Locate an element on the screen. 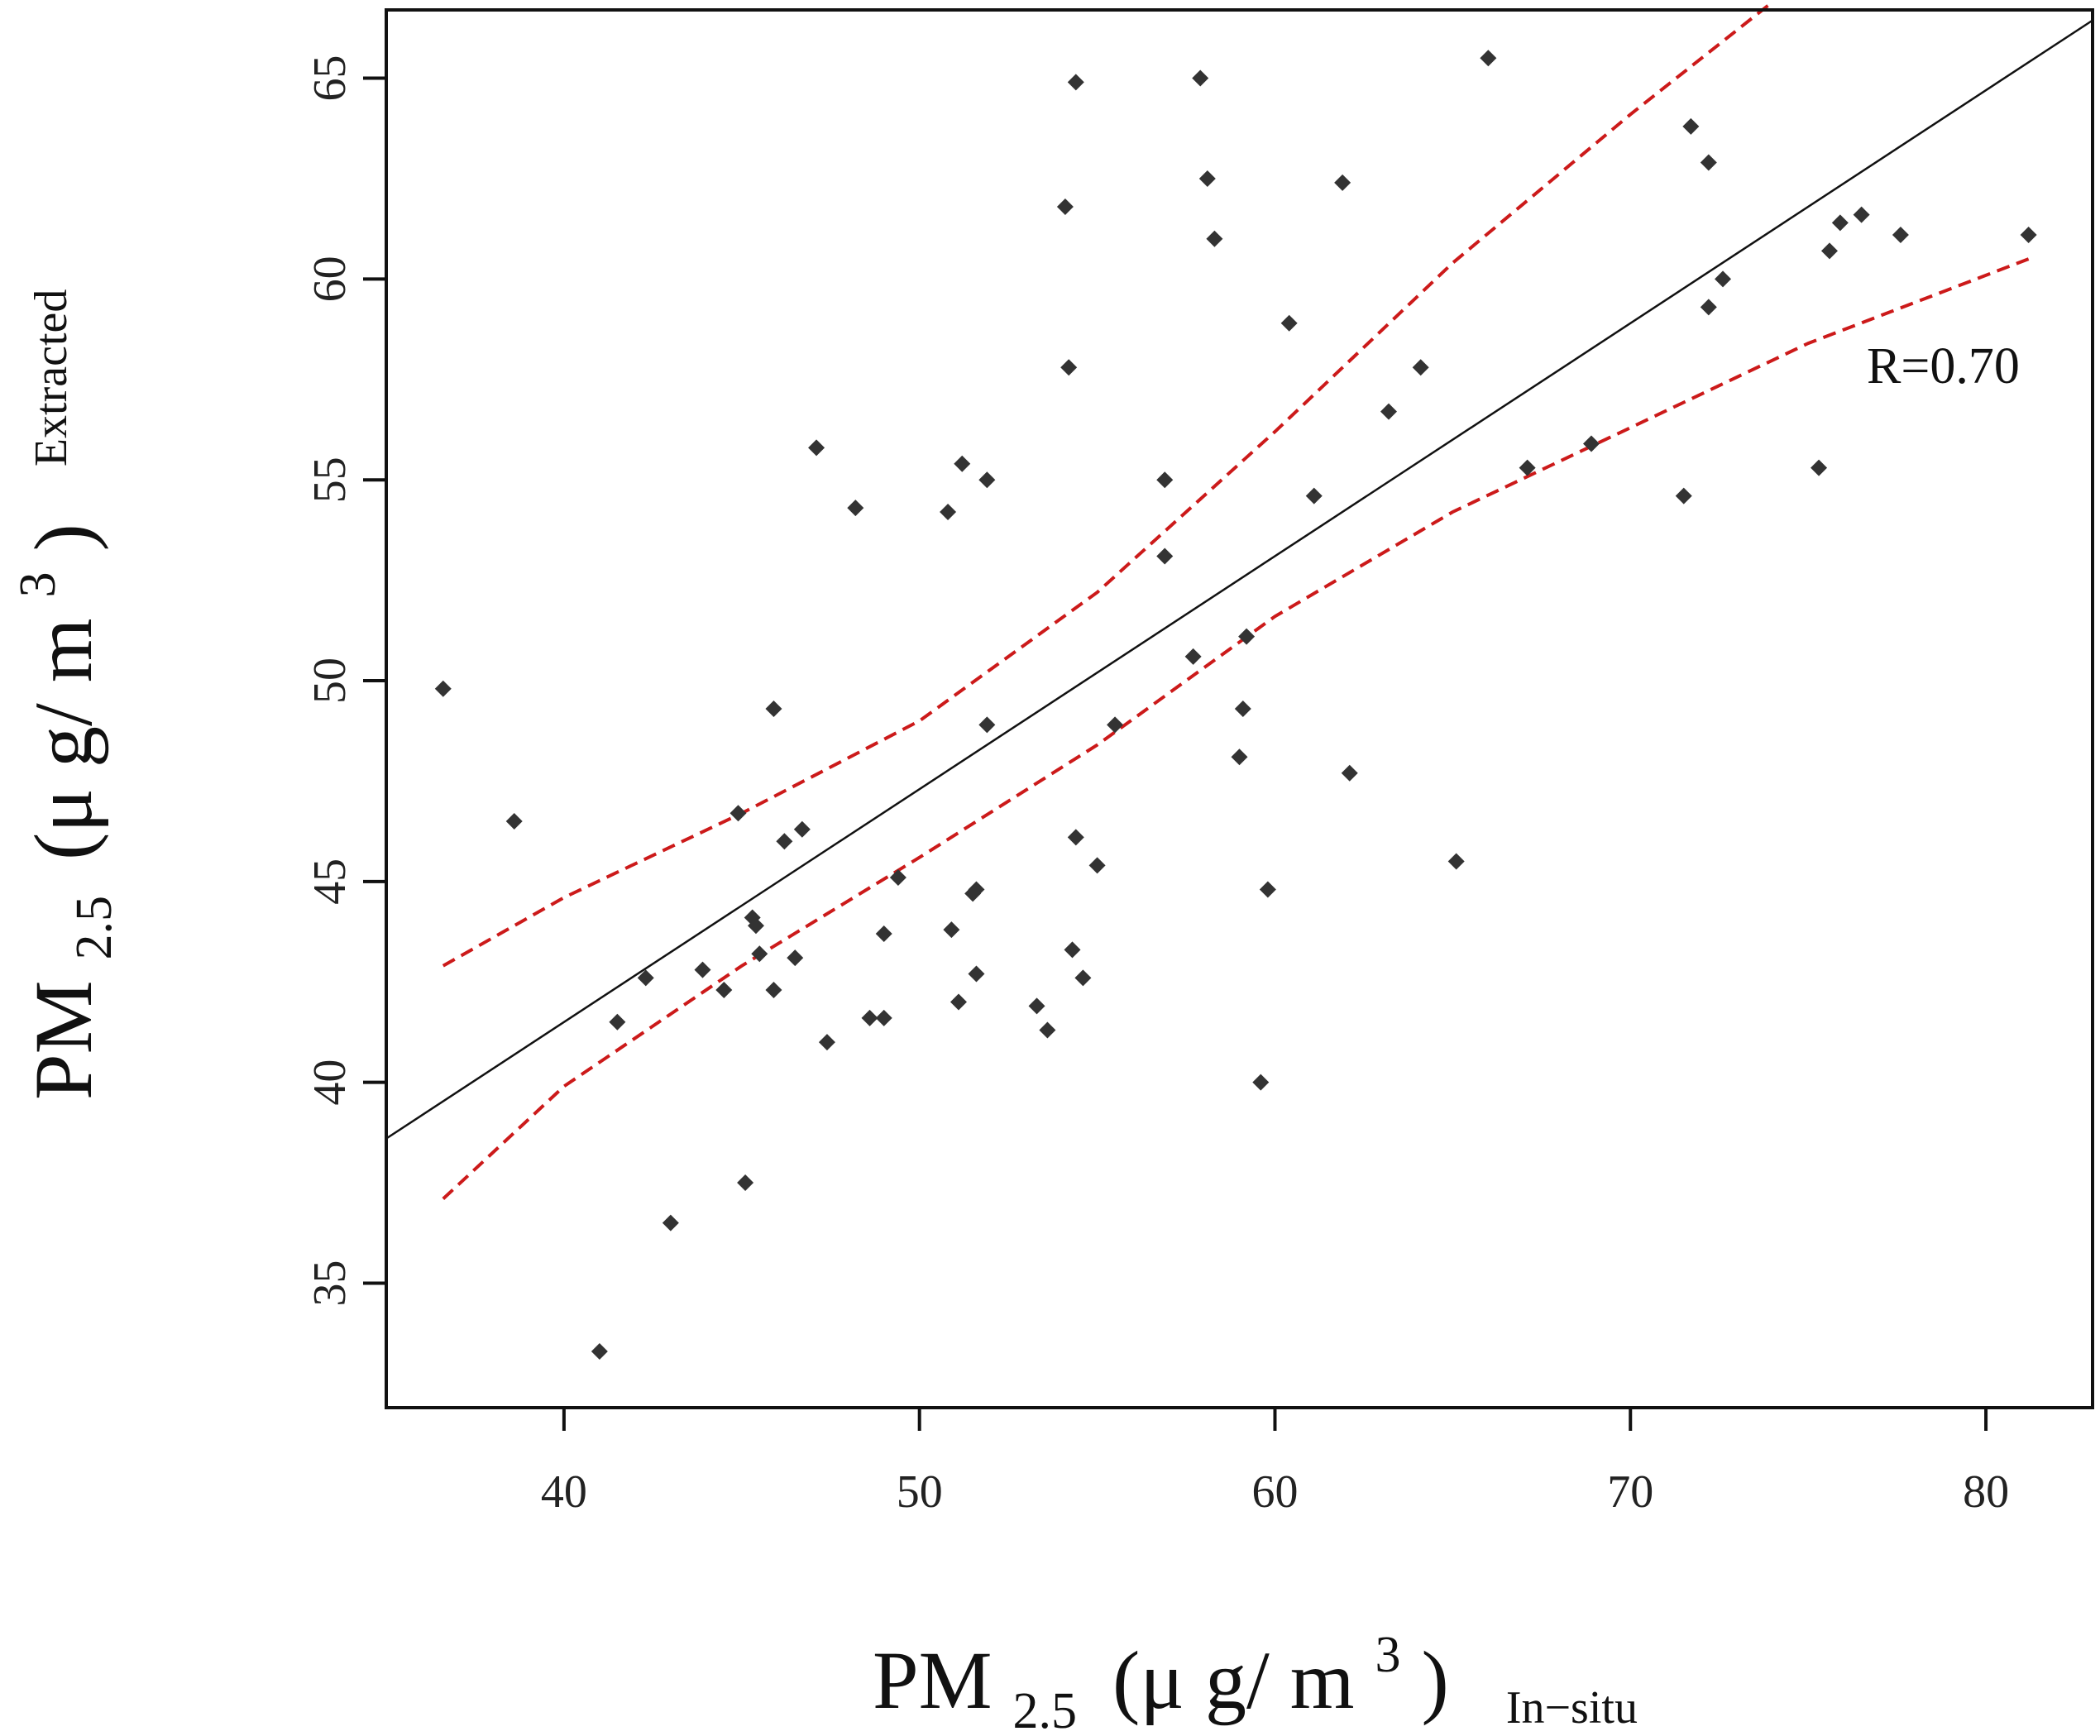  y-title-tag: Extracted is located at coordinates (51, 378).